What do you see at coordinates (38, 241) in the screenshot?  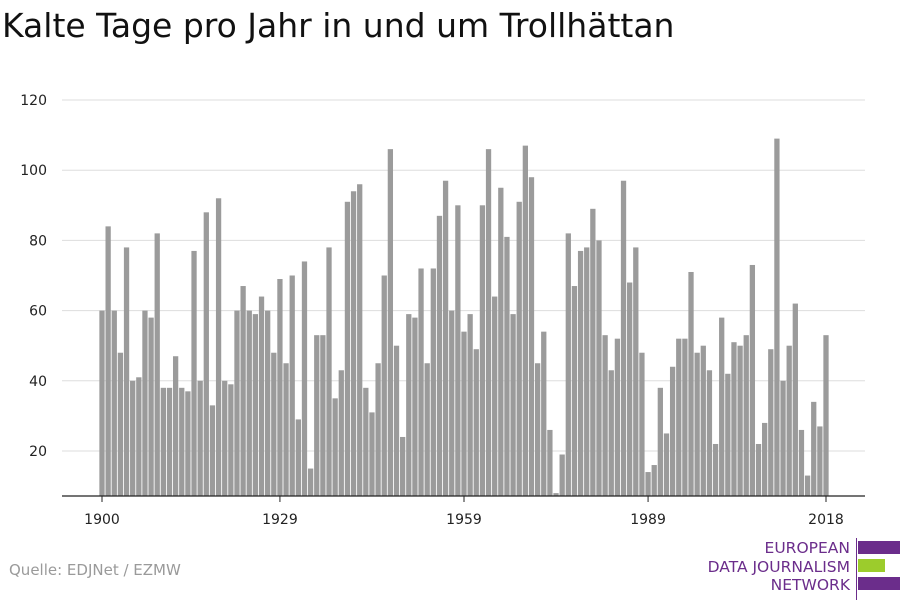 I see `y-tick-label-80: 80` at bounding box center [38, 241].